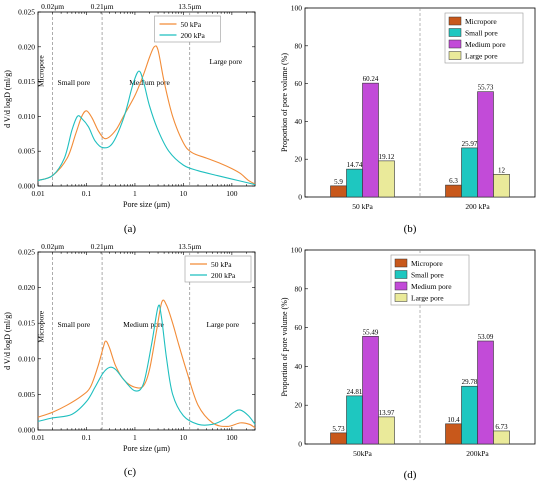 The width and height of the screenshot is (550, 484). What do you see at coordinates (74, 324) in the screenshot?
I see `zone-label: Small pore` at bounding box center [74, 324].